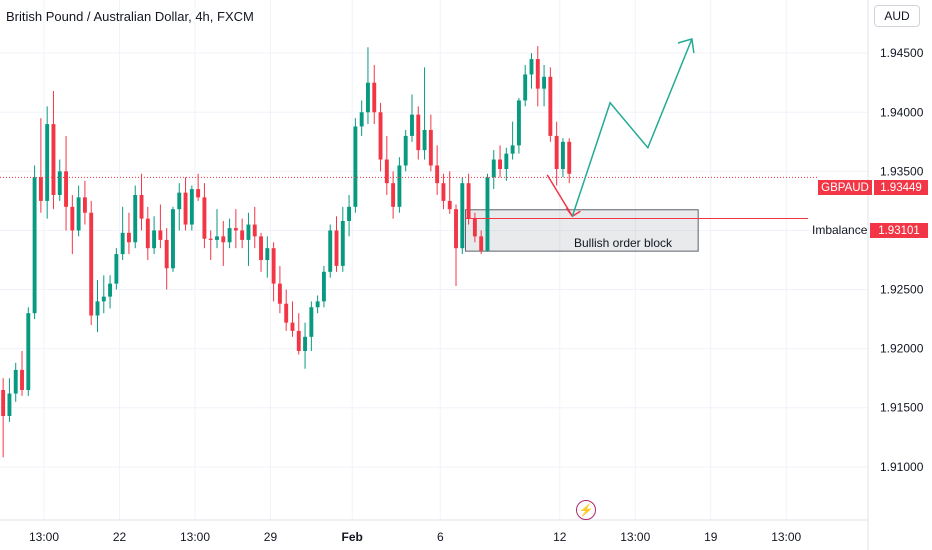 Image resolution: width=932 pixels, height=550 pixels. I want to click on y-tick-label: 1.91500, so click(902, 408).